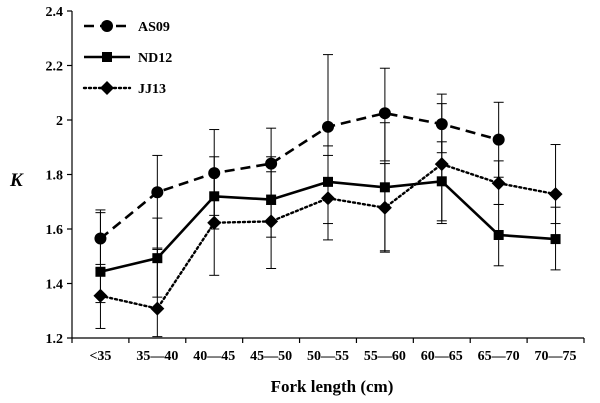 The height and width of the screenshot is (403, 600). What do you see at coordinates (154, 27) in the screenshot?
I see `legend-label-as09: AS09` at bounding box center [154, 27].